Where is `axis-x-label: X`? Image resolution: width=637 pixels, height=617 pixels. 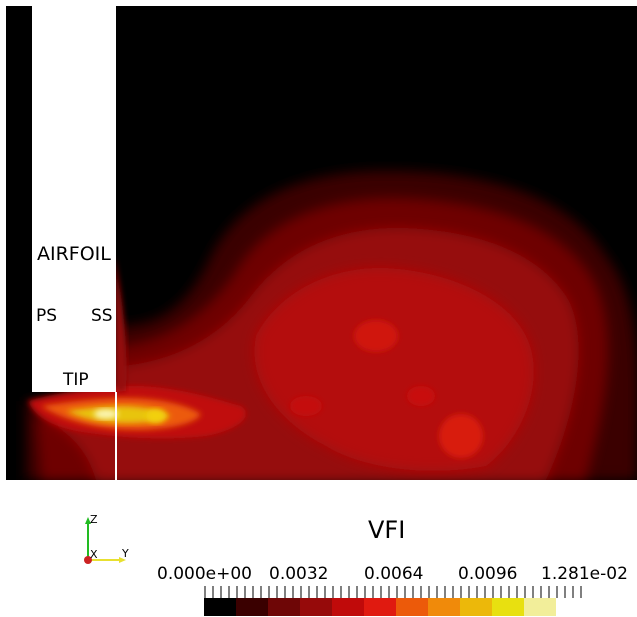 axis-x-label: X is located at coordinates (94, 554).